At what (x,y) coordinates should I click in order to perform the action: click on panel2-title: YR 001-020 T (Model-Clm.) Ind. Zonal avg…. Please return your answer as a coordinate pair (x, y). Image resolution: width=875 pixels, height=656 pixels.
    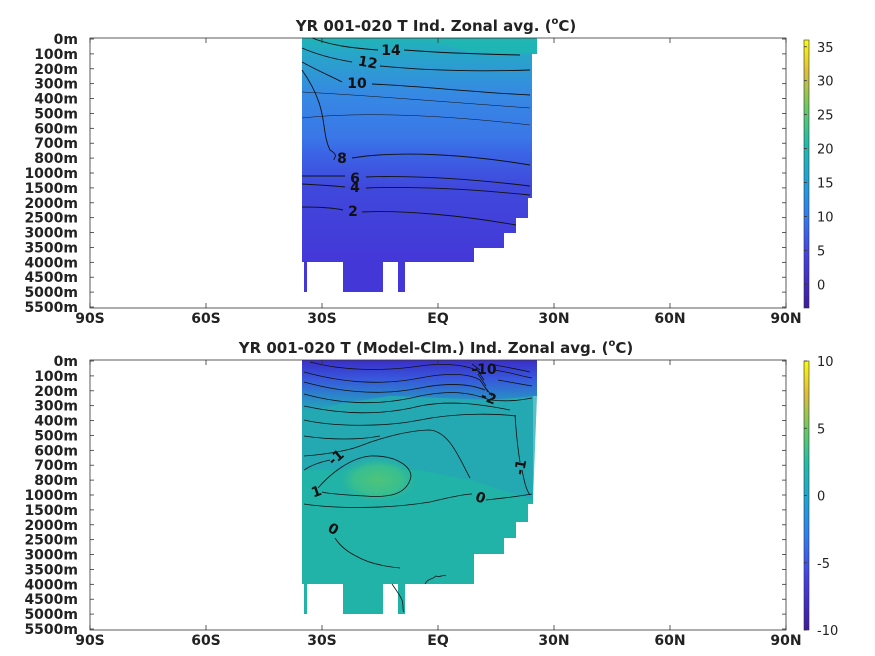
    Looking at the image, I should click on (436, 347).